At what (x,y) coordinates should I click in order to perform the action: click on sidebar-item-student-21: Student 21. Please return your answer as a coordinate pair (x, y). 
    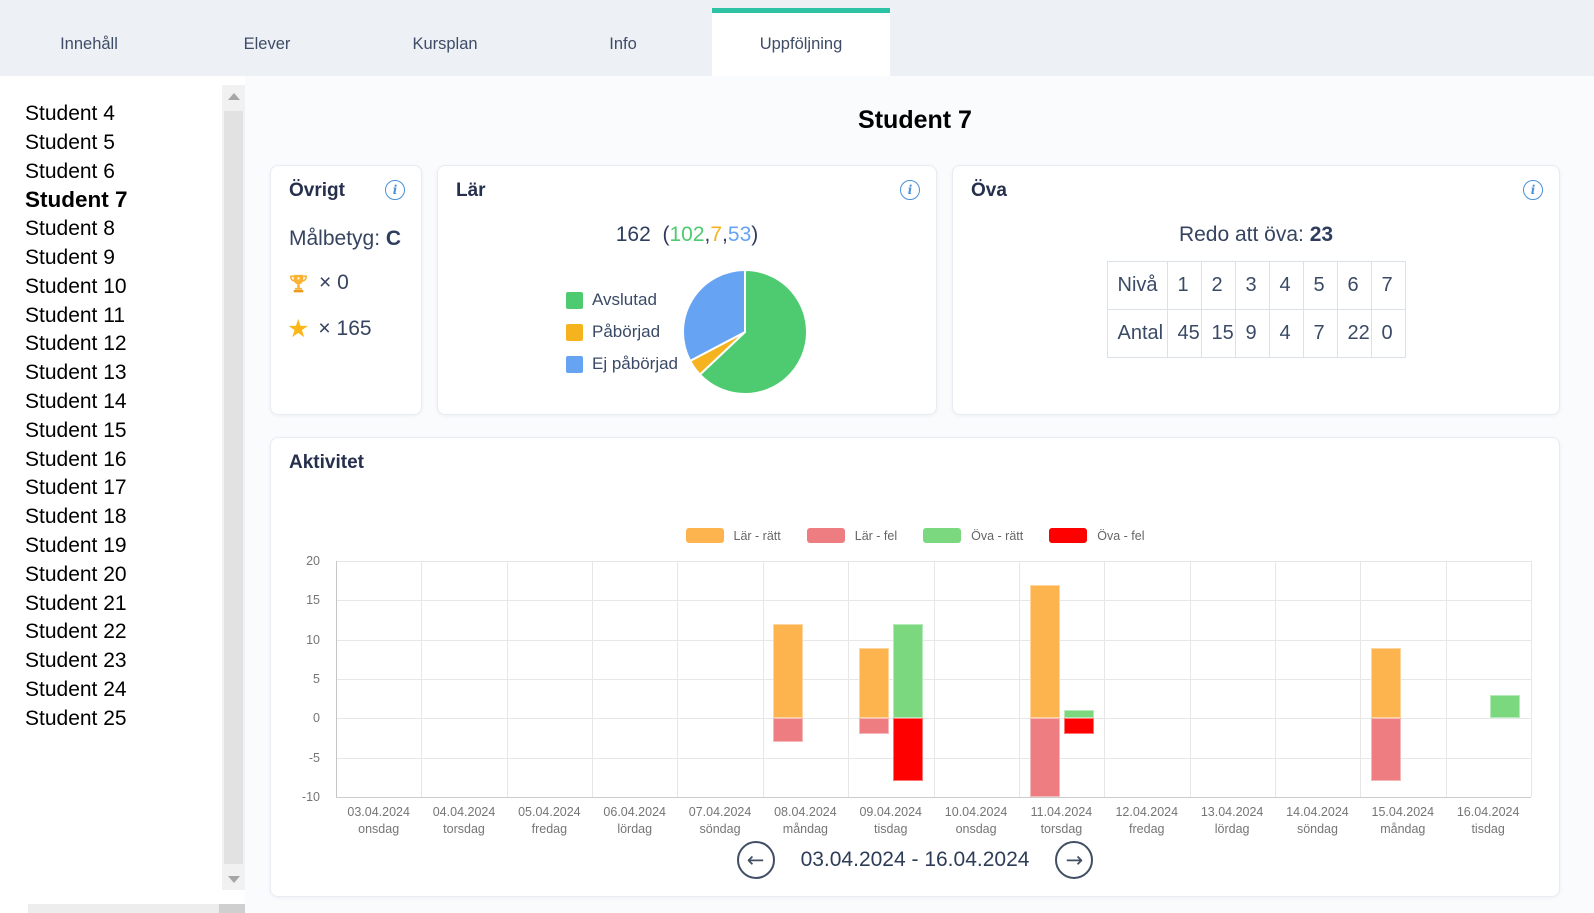
    Looking at the image, I should click on (76, 603).